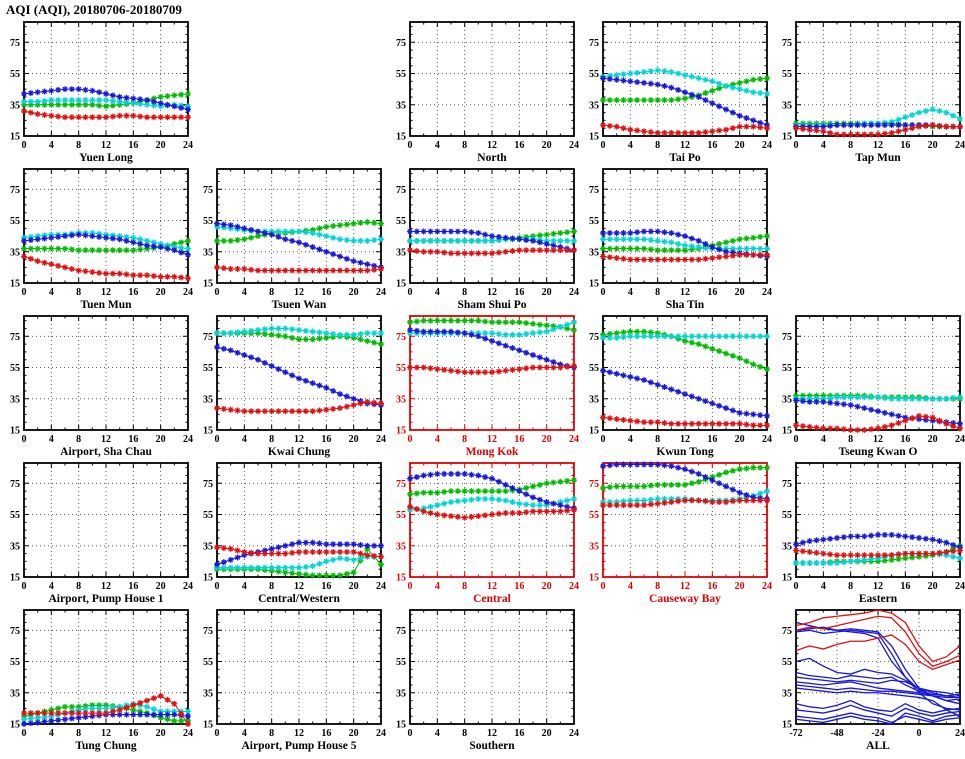  What do you see at coordinates (675, 386) in the screenshot?
I see `subplot-kwun-tong: 0 4 8 12 16 20 24 15 35 55 75 Kwun Tong` at bounding box center [675, 386].